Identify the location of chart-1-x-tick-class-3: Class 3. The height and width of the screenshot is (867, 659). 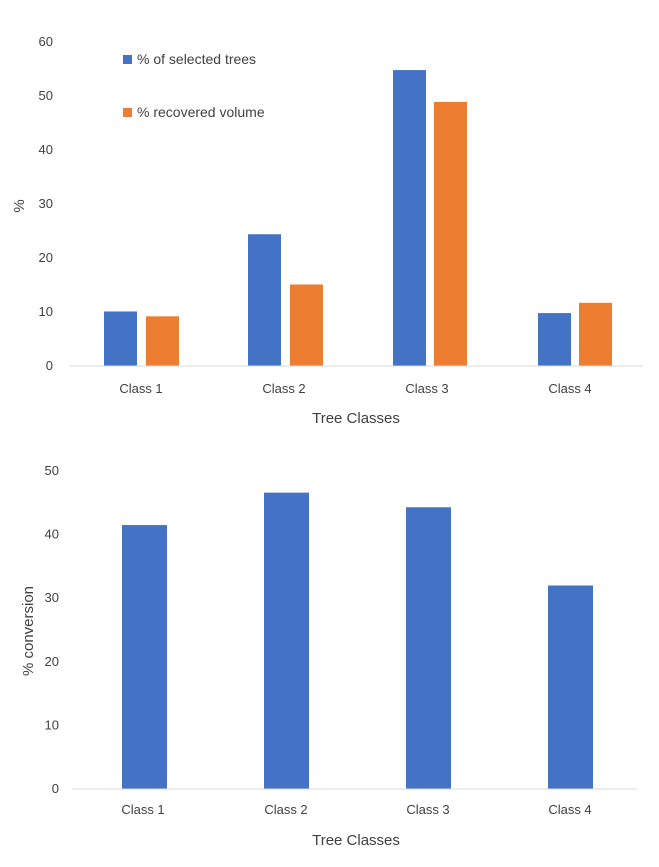
(426, 388).